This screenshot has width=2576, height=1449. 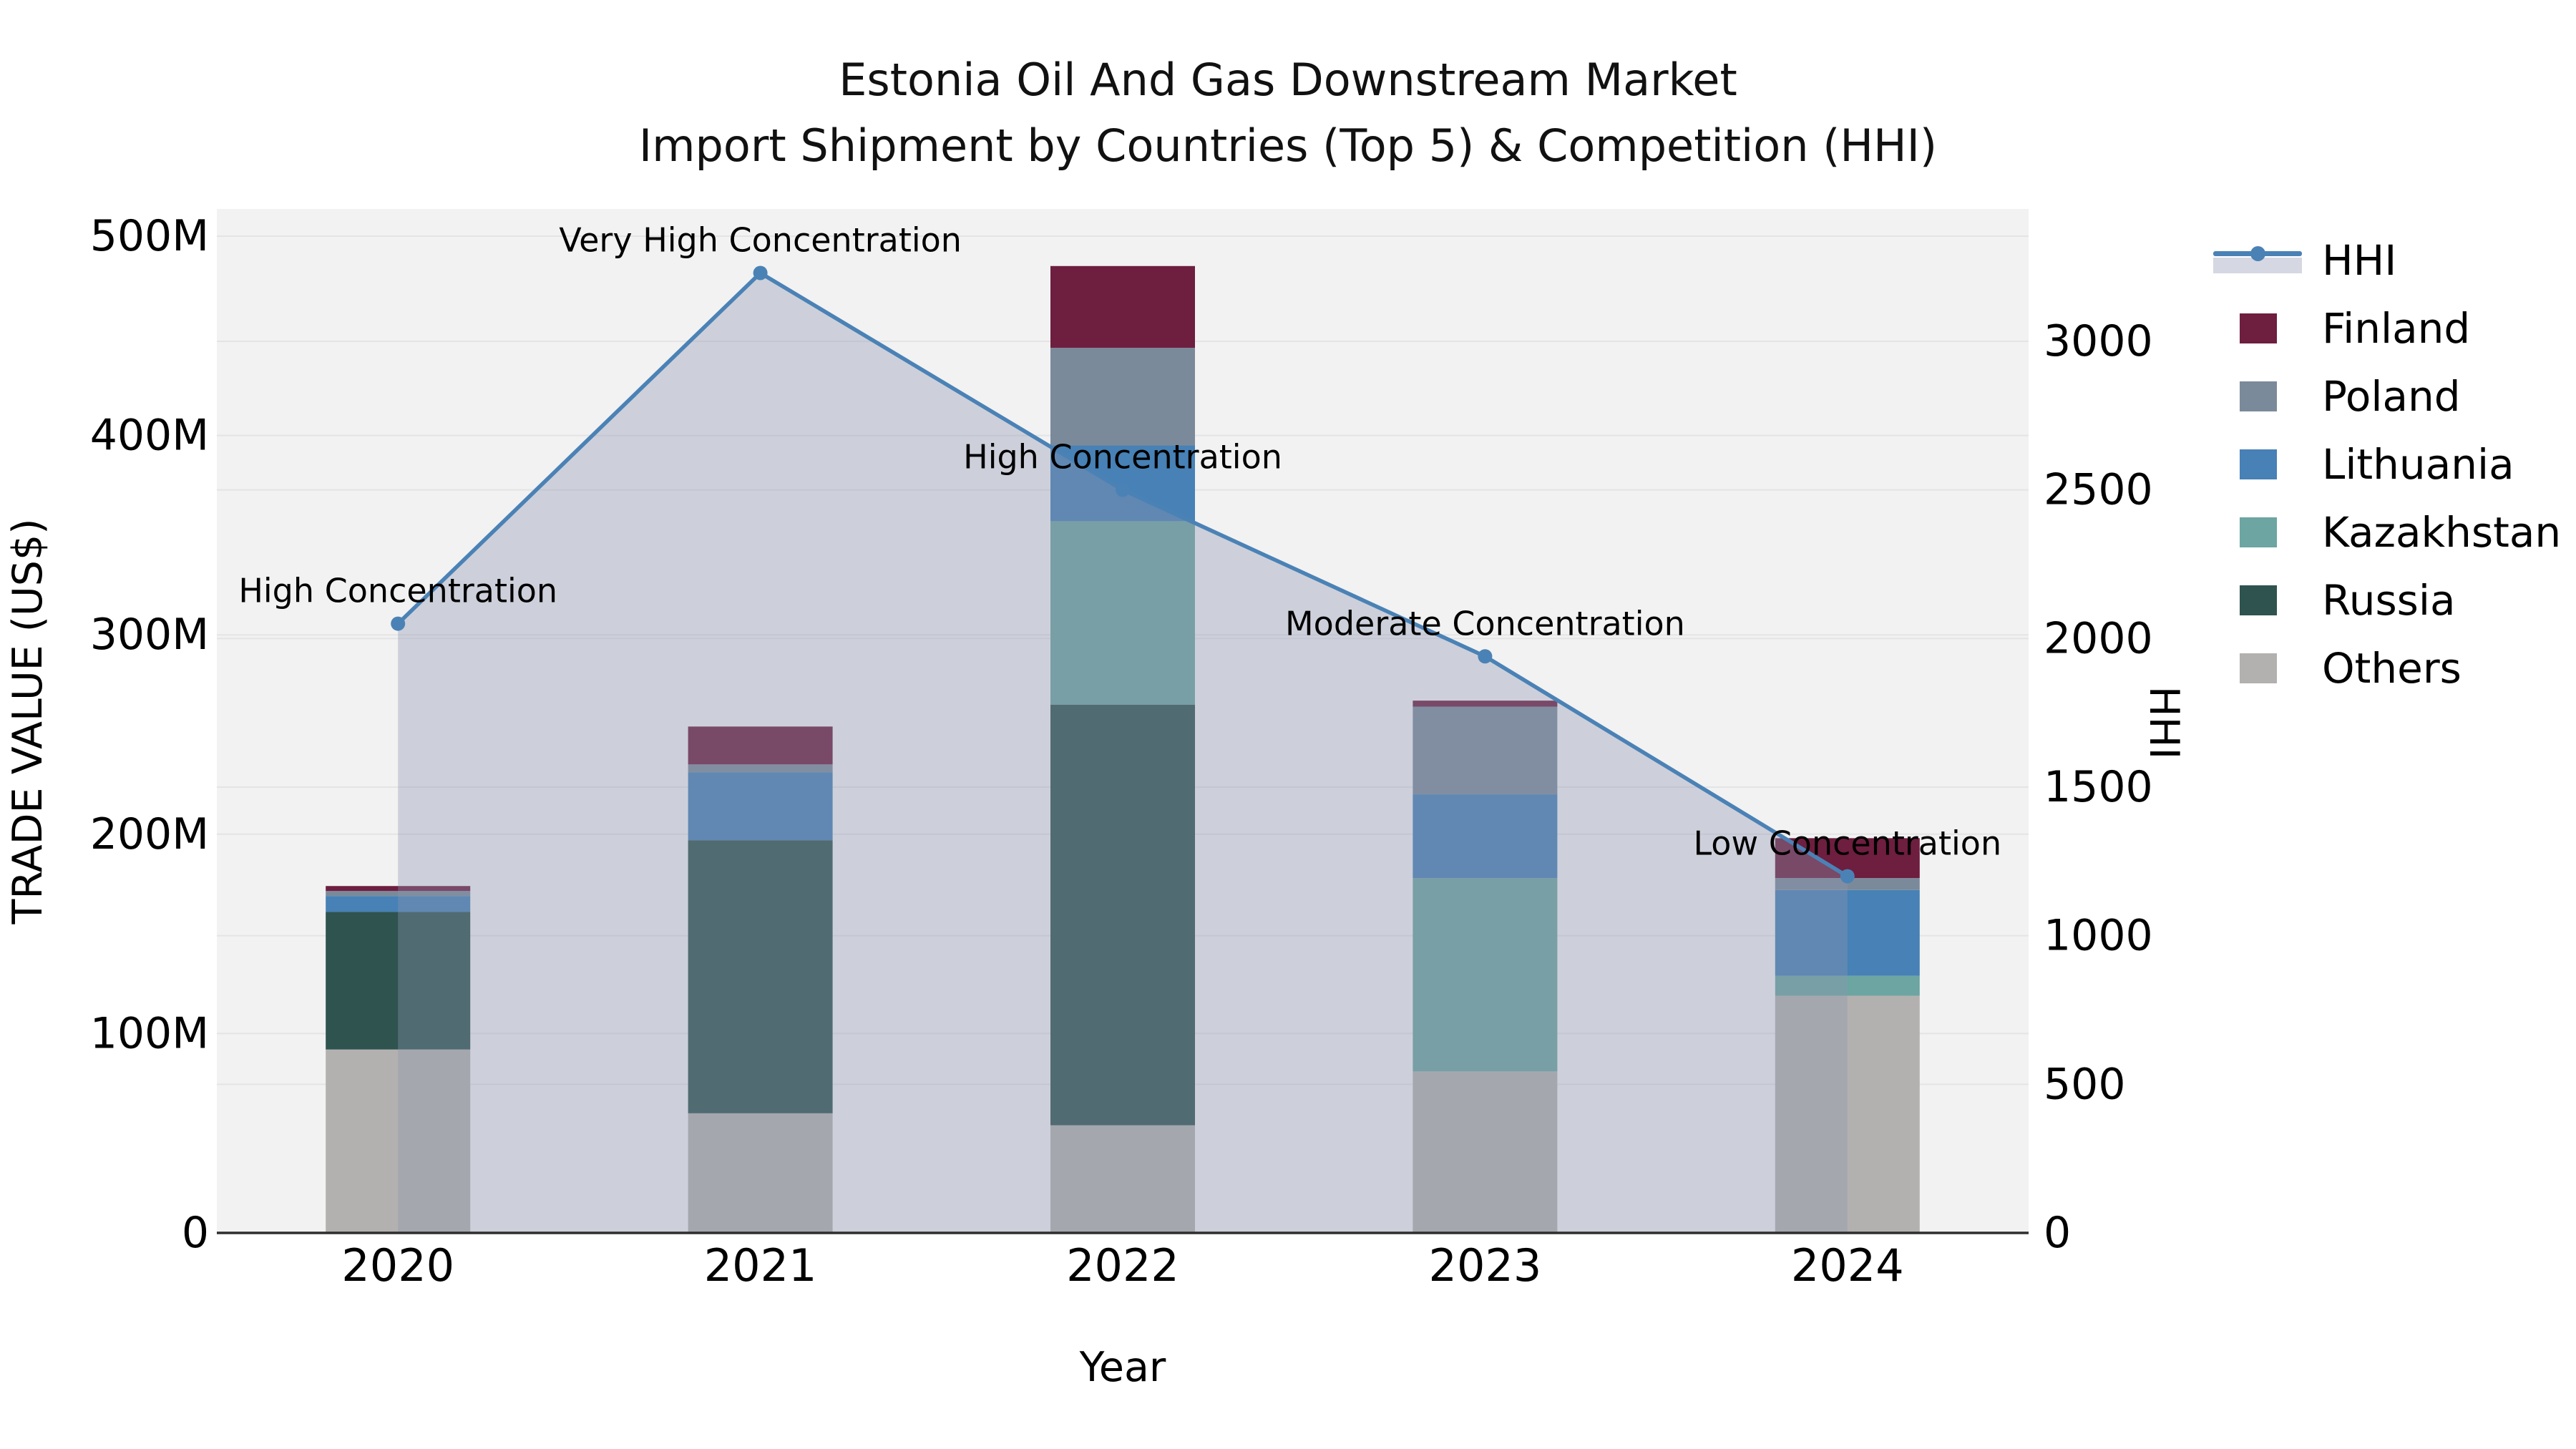 I want to click on hhi-line-key-icon, so click(x=2257, y=260).